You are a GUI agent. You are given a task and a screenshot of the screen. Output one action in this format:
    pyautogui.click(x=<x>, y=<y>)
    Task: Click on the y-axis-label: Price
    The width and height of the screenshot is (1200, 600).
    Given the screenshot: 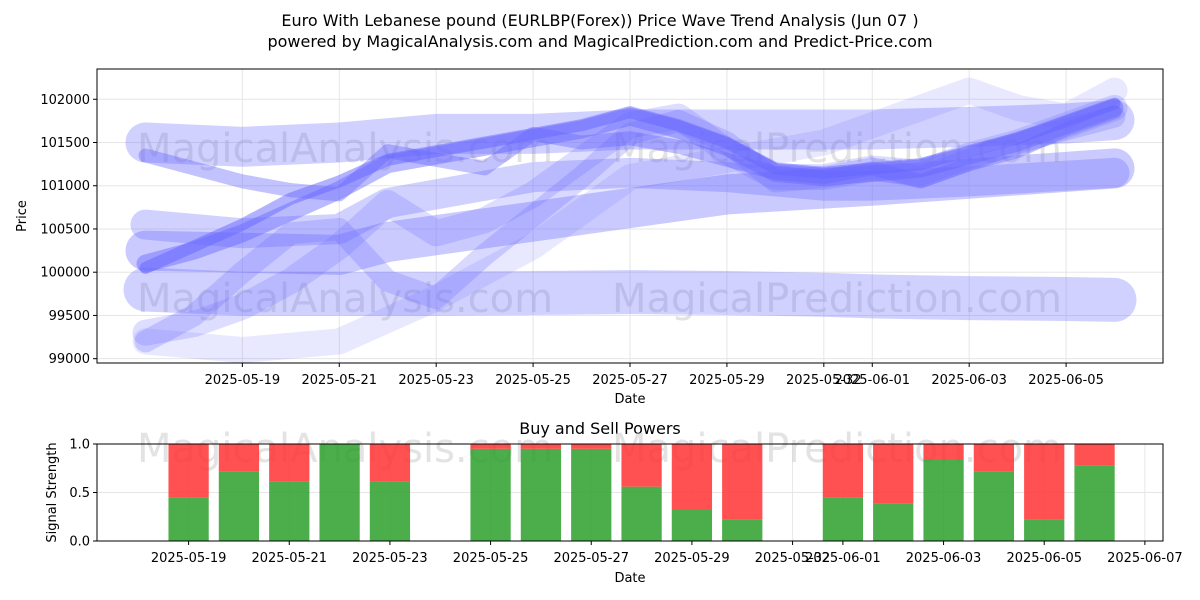 What is the action you would take?
    pyautogui.click(x=22, y=216)
    